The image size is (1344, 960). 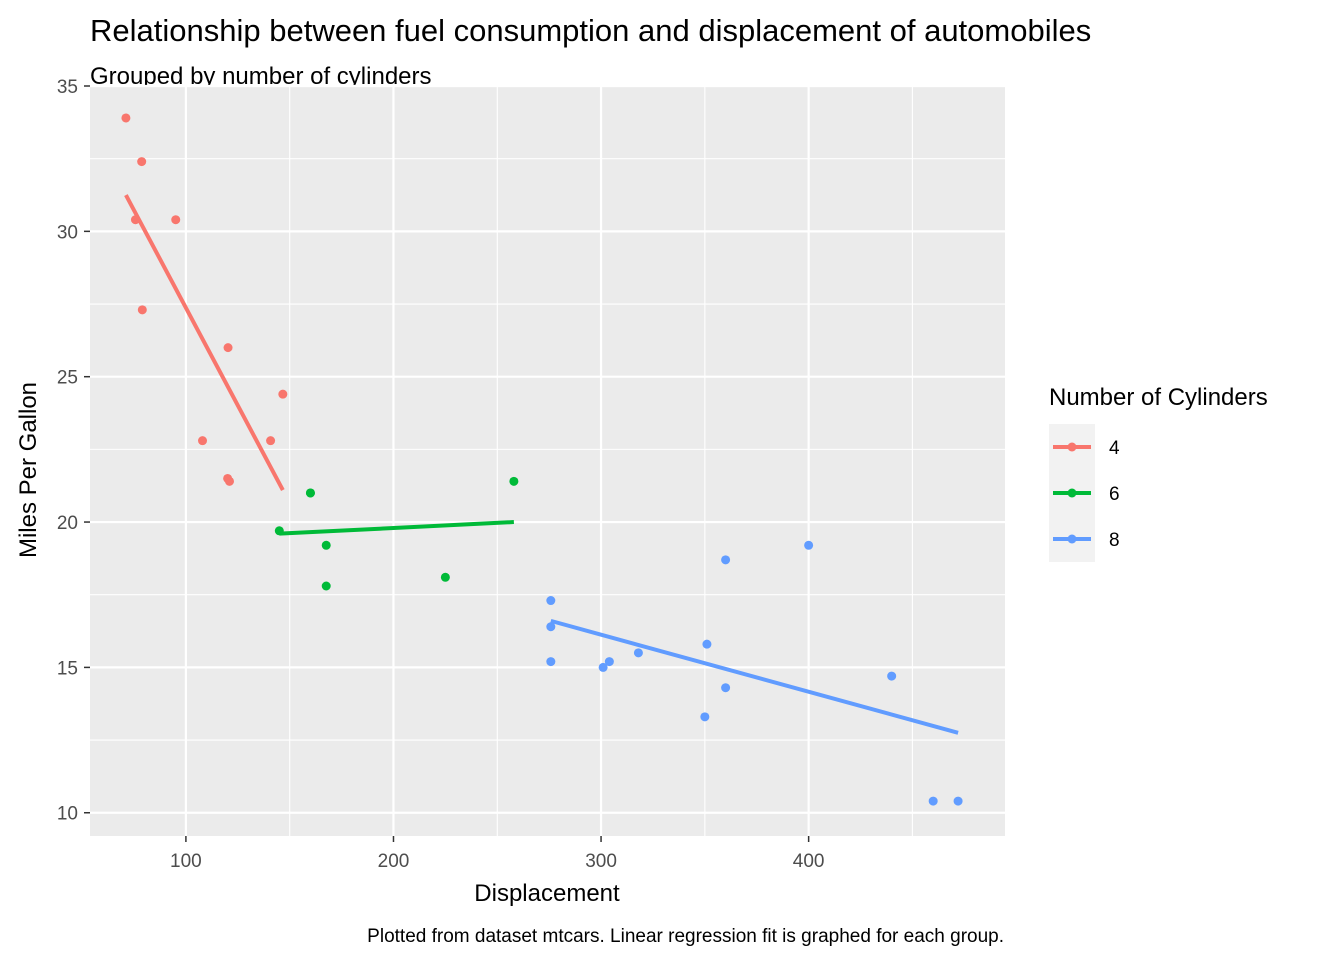 I want to click on legend-items: 4 6 8, so click(x=1084, y=493).